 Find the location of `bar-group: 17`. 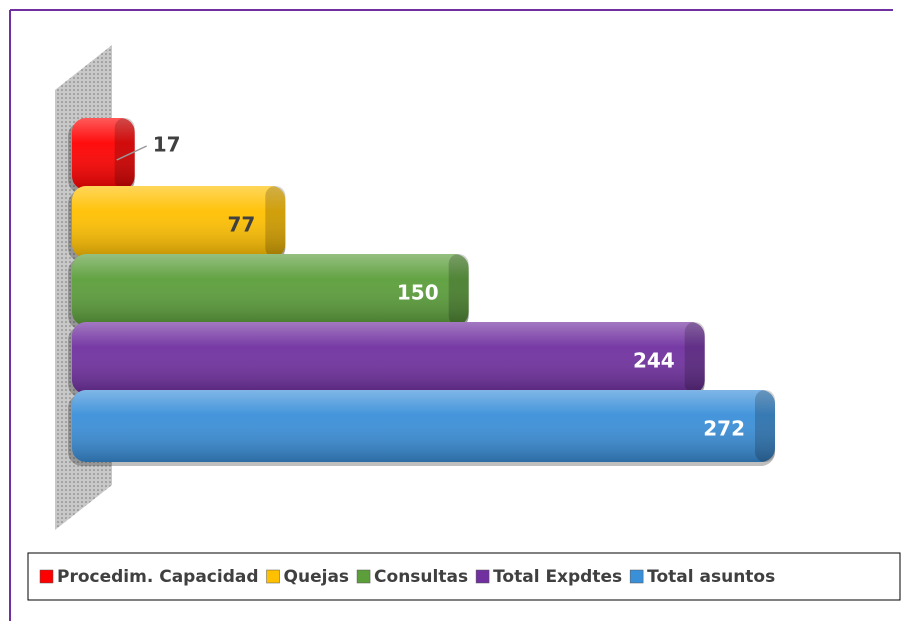

bar-group: 17 is located at coordinates (124, 156).